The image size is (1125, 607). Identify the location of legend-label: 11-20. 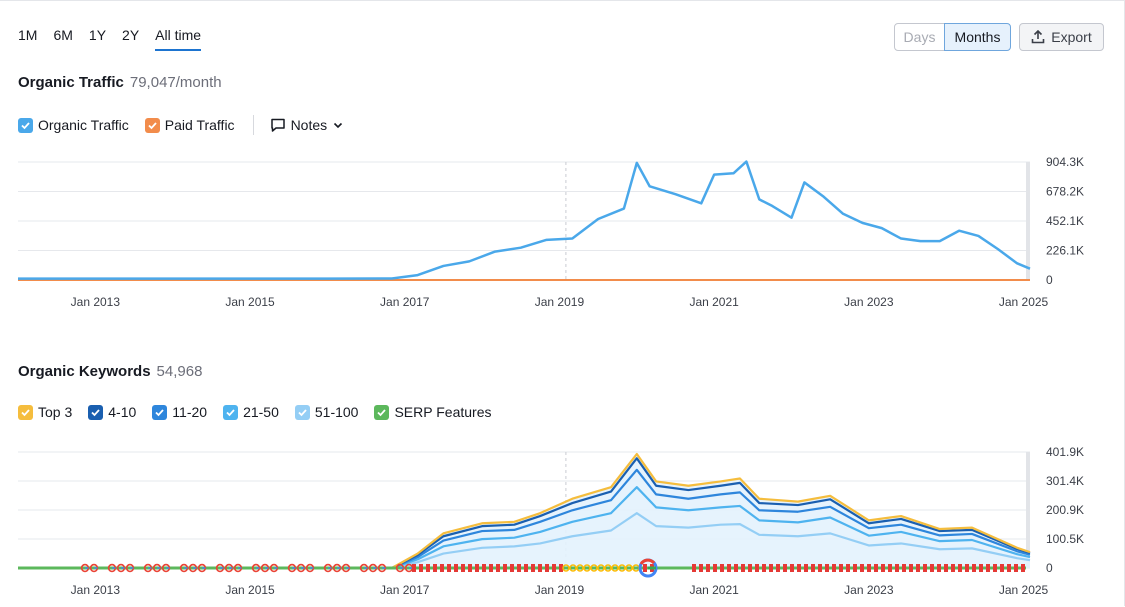
(190, 412).